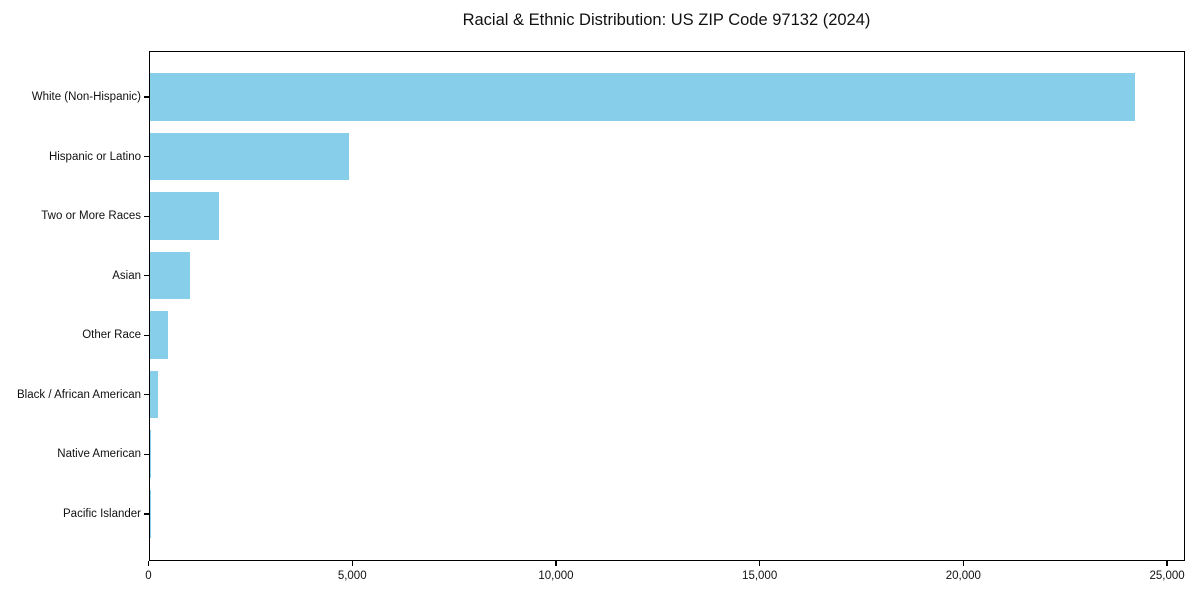 The width and height of the screenshot is (1200, 600). Describe the element at coordinates (111, 335) in the screenshot. I see `y-tick-label-other-race: Other Race` at that location.